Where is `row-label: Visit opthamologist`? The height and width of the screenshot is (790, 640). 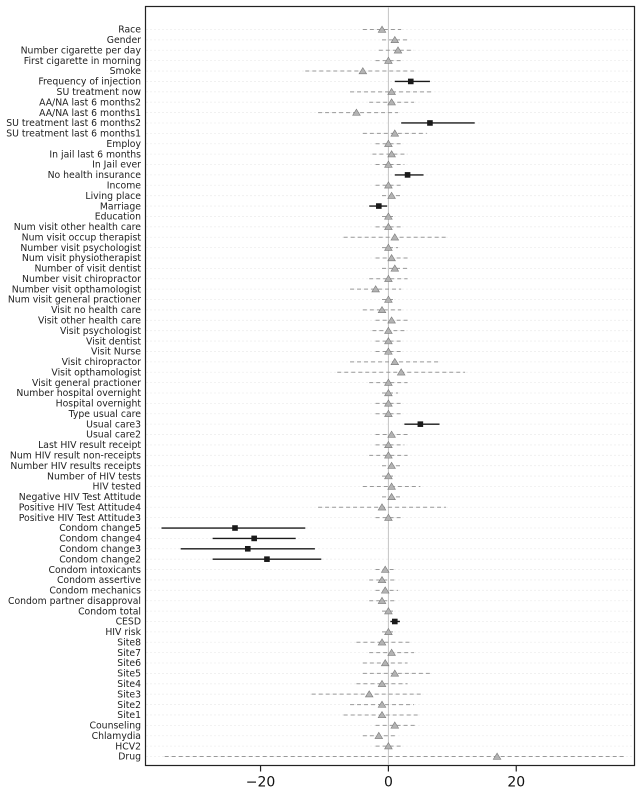 row-label: Visit opthamologist is located at coordinates (96, 372).